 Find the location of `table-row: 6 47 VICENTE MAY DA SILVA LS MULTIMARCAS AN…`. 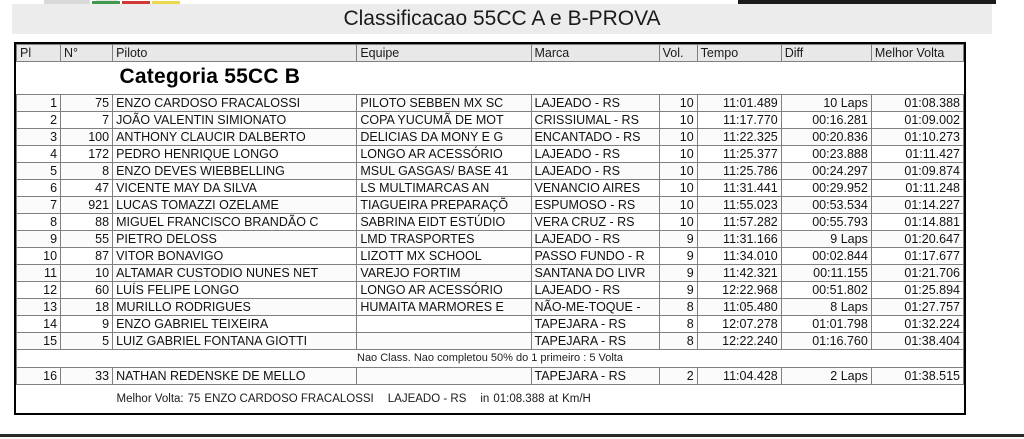

table-row: 6 47 VICENTE MAY DA SILVA LS MULTIMARCAS AN… is located at coordinates (490, 188).